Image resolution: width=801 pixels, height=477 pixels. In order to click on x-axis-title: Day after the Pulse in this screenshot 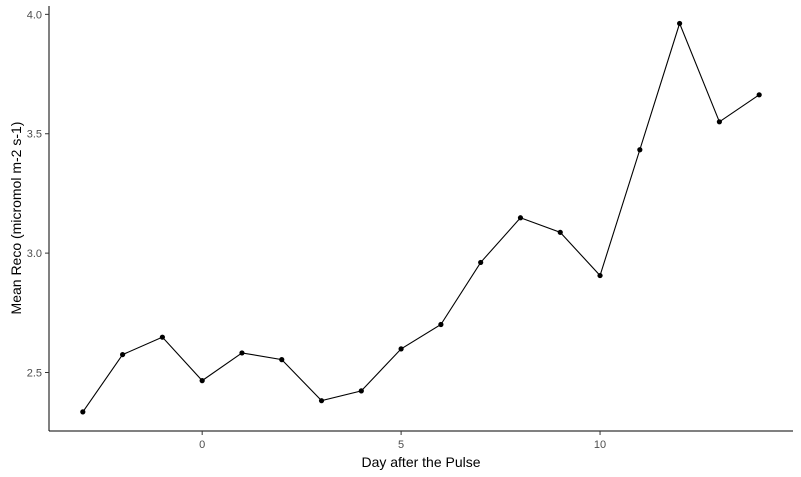, I will do `click(420, 462)`.